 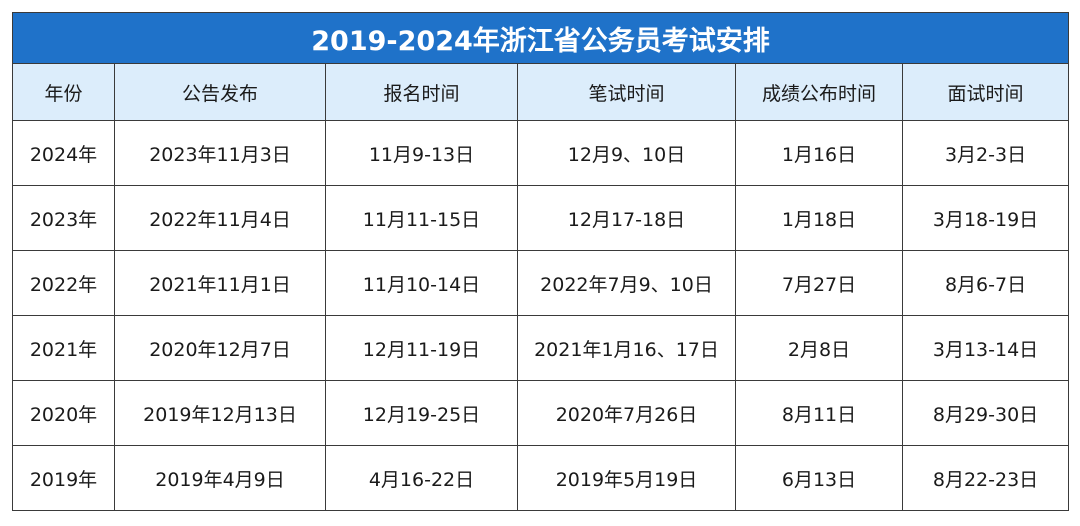 I want to click on header-cell: 笔试时间, so click(x=626, y=92).